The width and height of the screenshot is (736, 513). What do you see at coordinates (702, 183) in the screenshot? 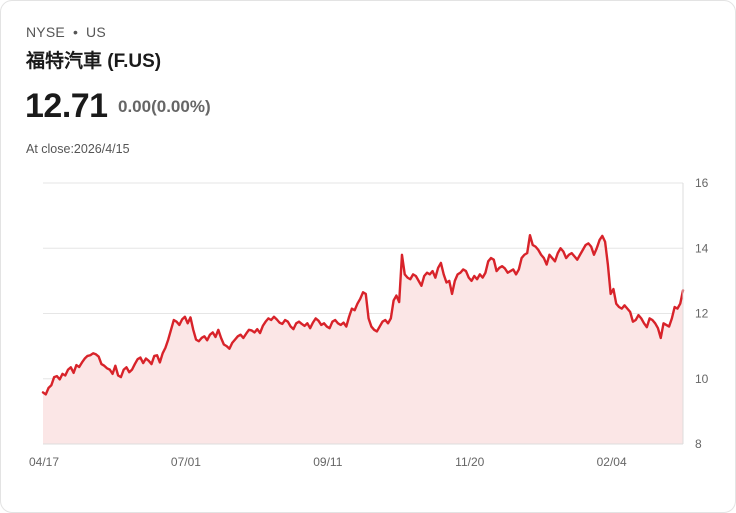
I see `y-tick-label: 16` at bounding box center [702, 183].